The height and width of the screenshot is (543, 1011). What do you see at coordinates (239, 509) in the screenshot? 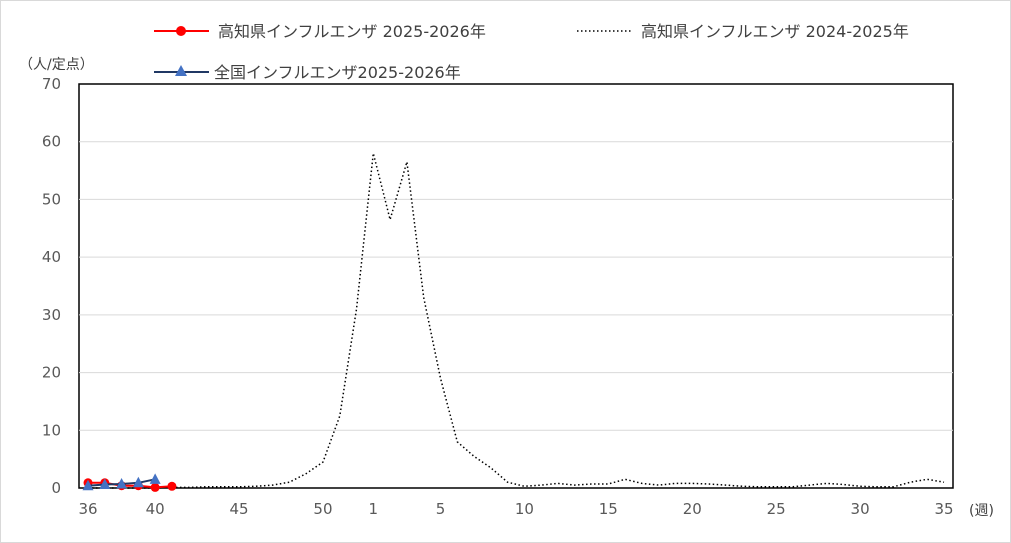
I see `x-tick-label: 45` at bounding box center [239, 509].